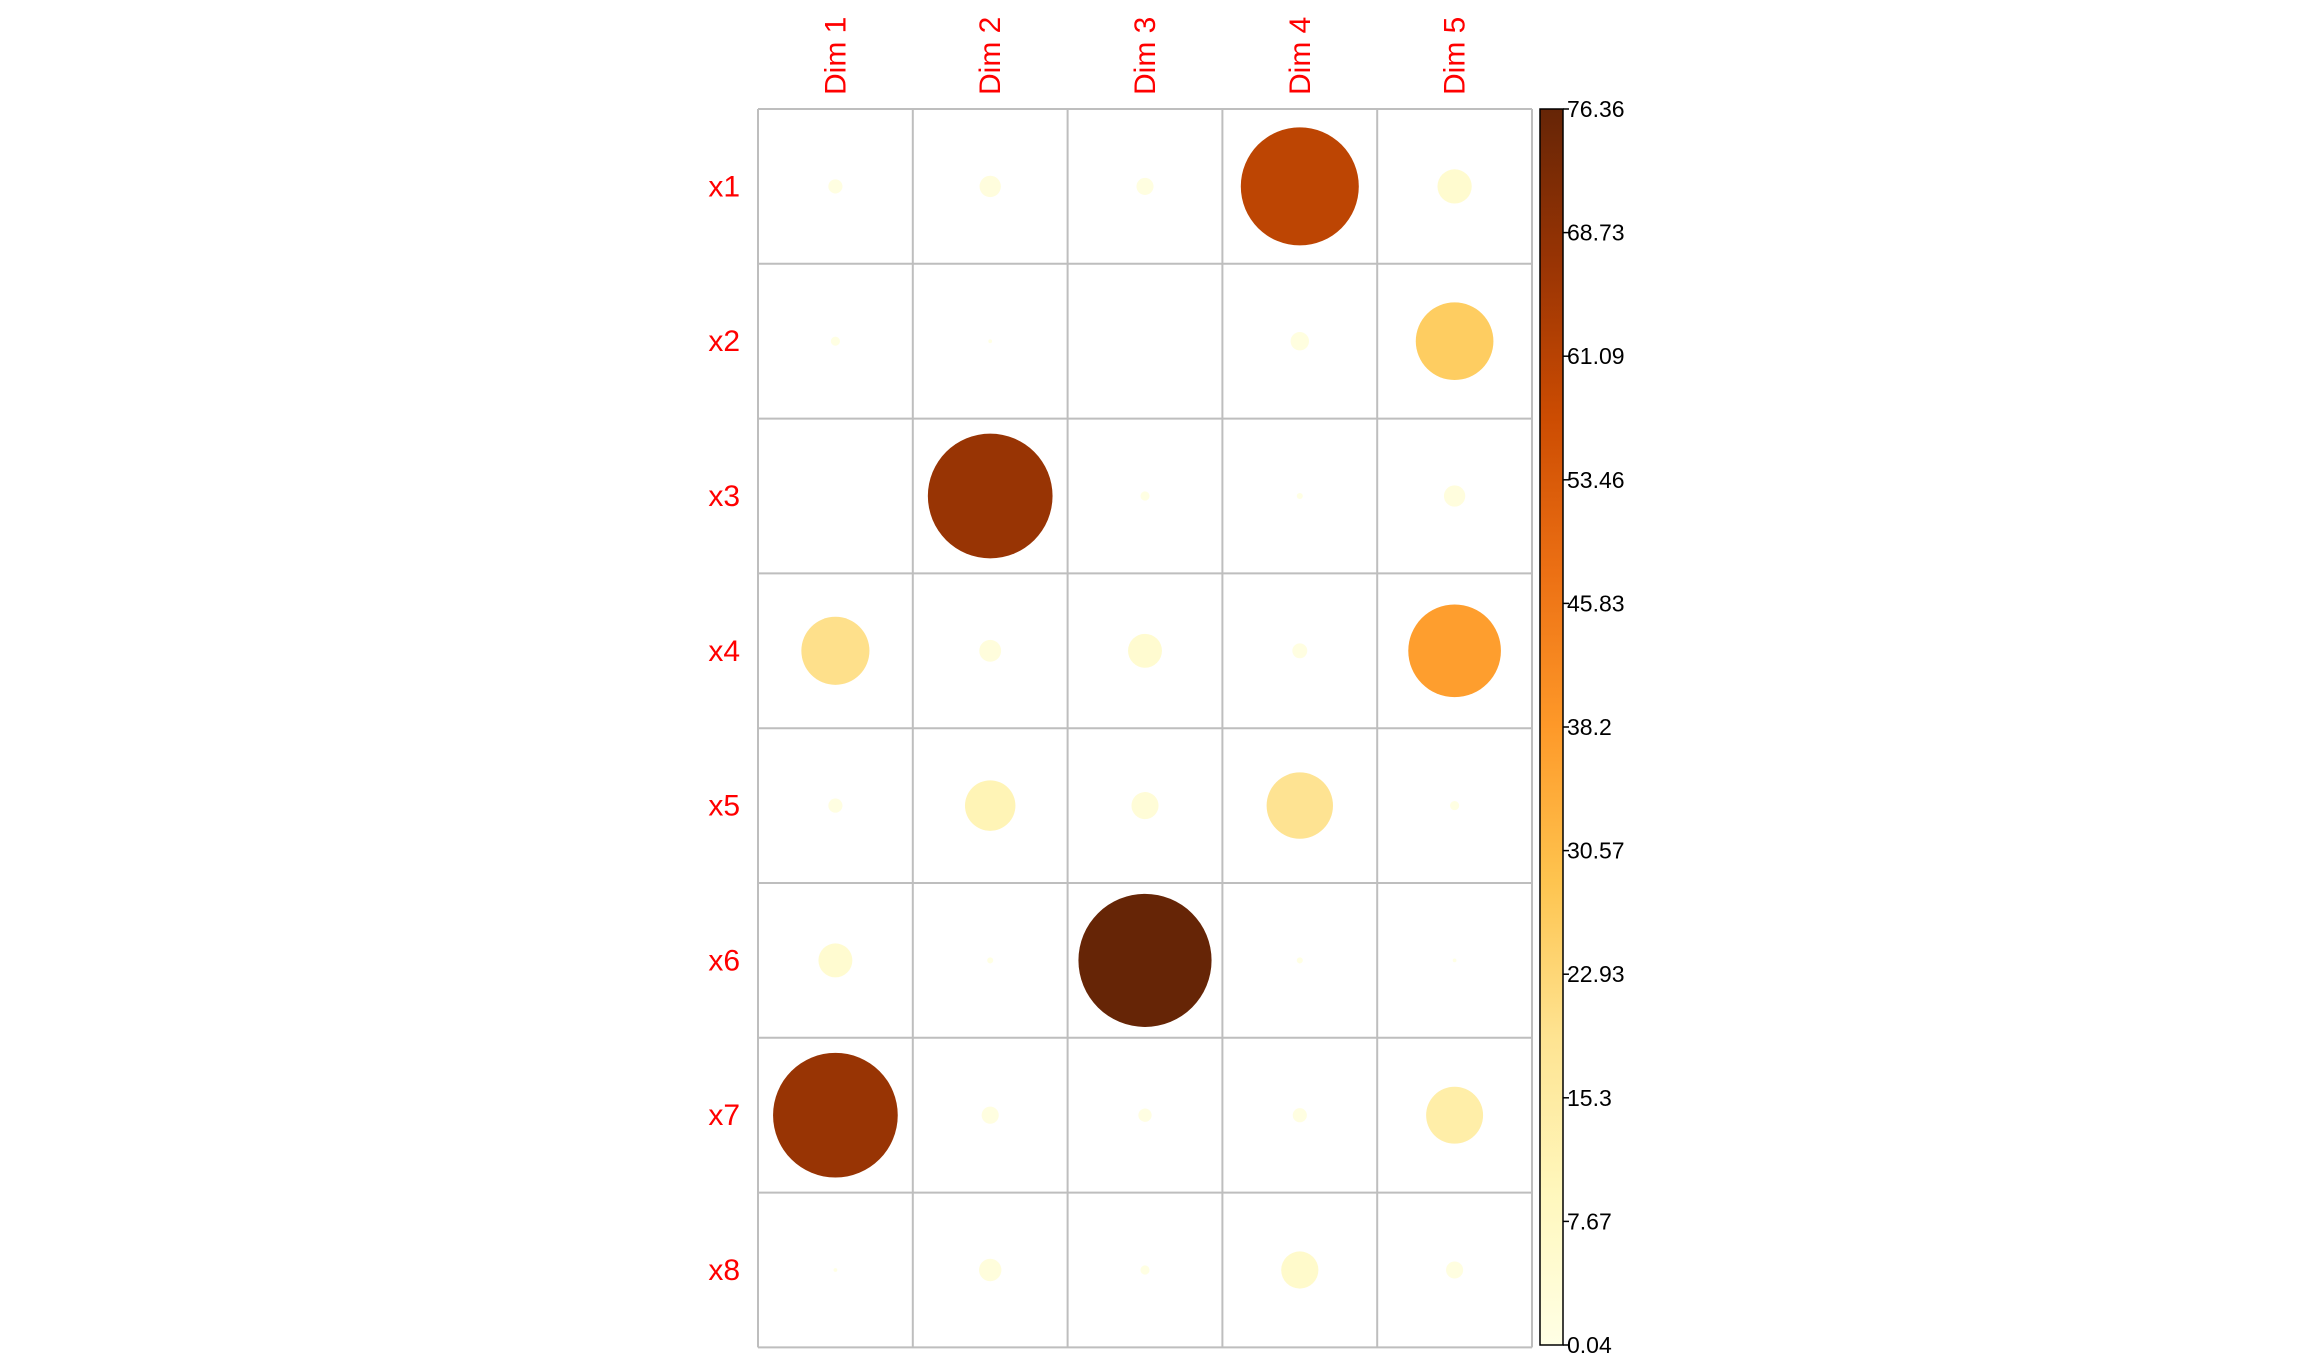  Describe the element at coordinates (1596, 233) in the screenshot. I see `colorbar-tick-label: 68.73` at that location.